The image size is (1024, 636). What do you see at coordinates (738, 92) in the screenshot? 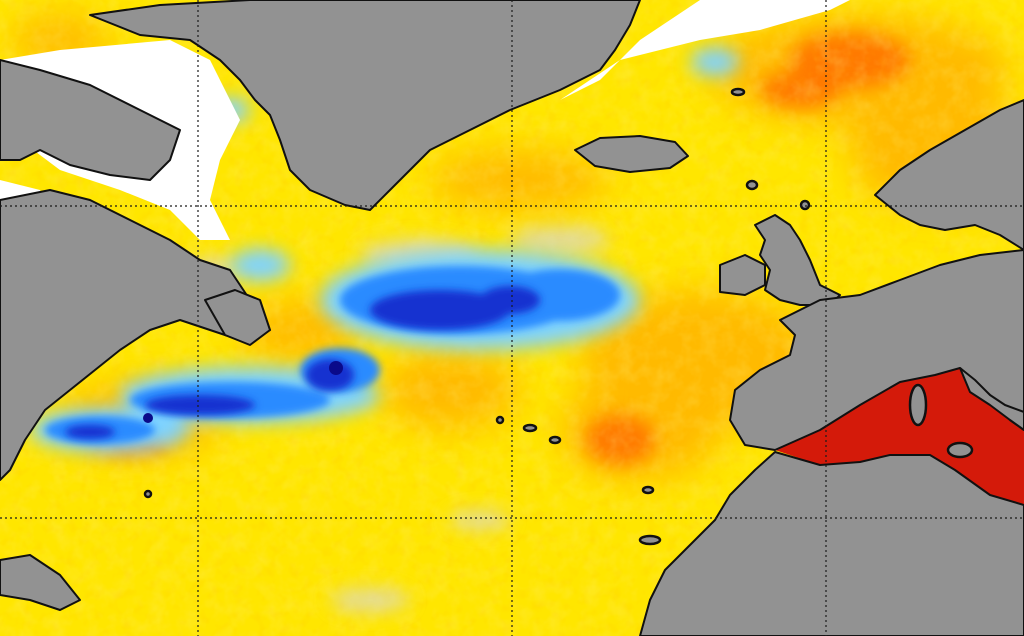
I see `jan-mayen-island` at bounding box center [738, 92].